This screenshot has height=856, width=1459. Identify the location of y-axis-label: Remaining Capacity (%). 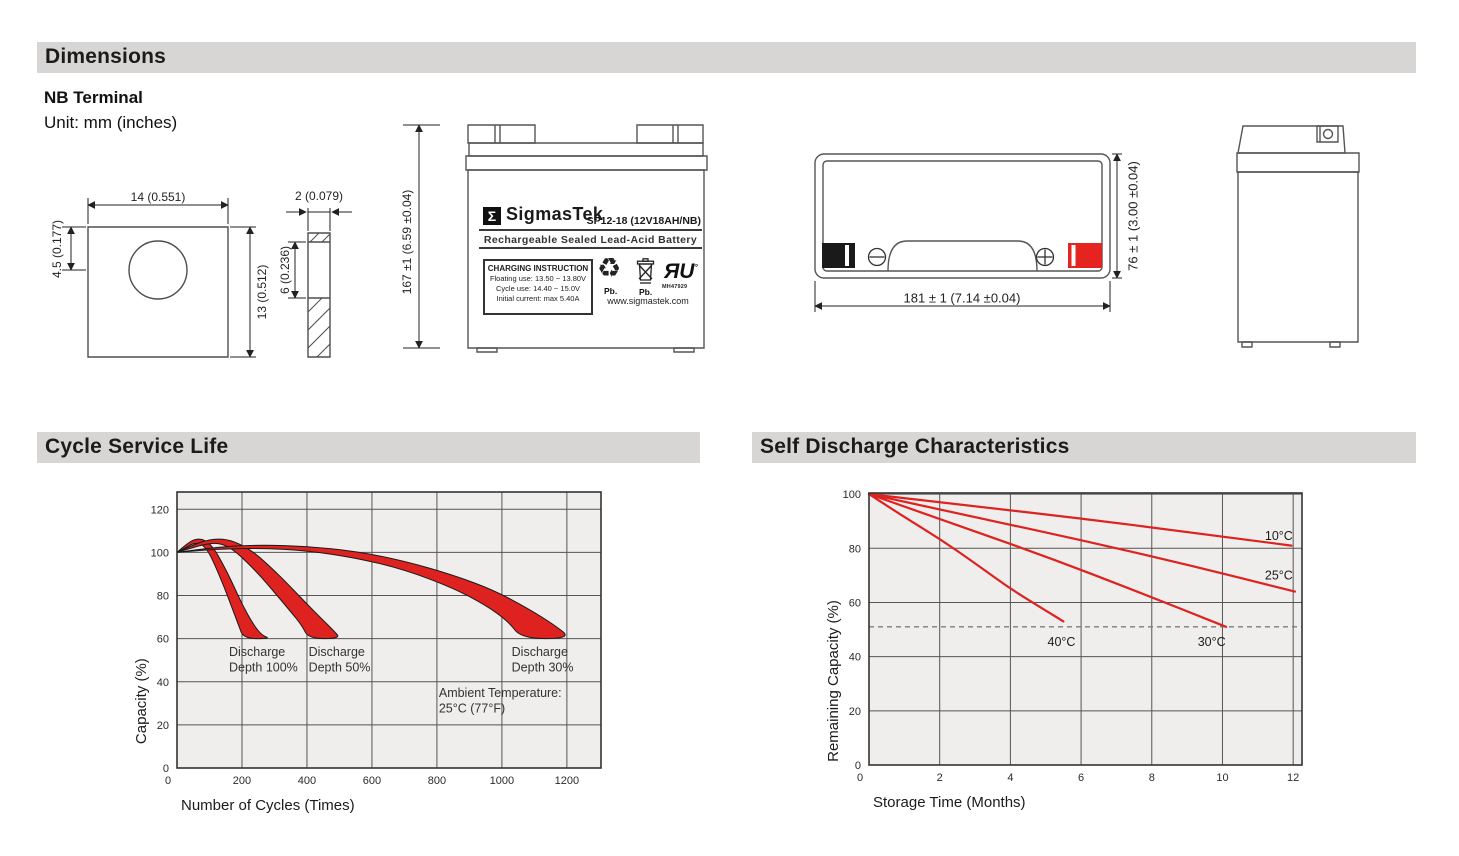
(833, 681).